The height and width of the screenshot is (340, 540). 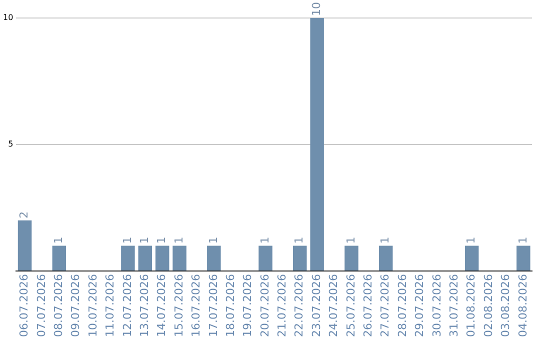 What do you see at coordinates (110, 306) in the screenshot?
I see `x-tick-label: 11.07.2026` at bounding box center [110, 306].